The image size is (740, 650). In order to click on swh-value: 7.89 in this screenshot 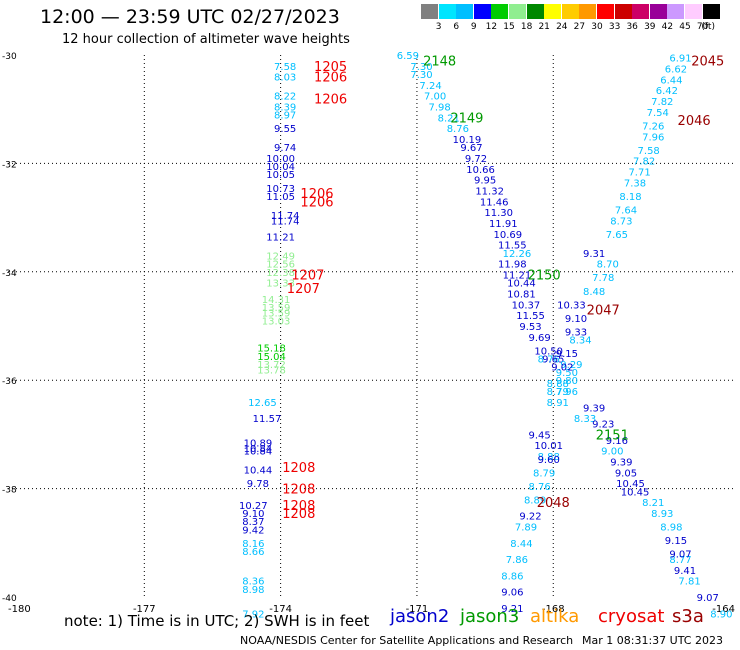, I will do `click(526, 528)`.